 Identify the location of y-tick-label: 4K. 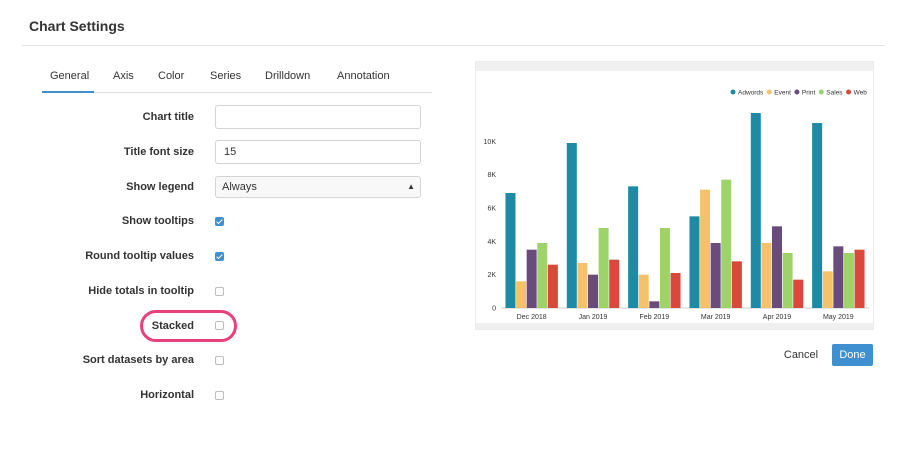
(491, 242).